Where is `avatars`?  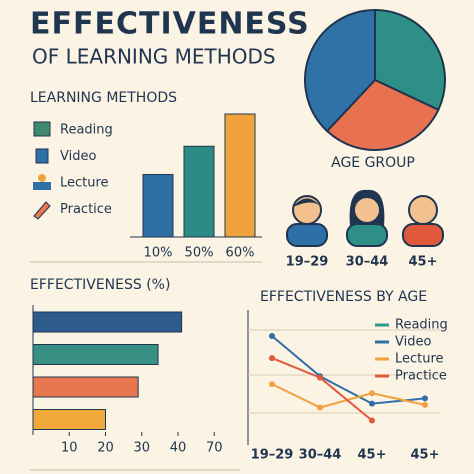 avatars is located at coordinates (365, 218).